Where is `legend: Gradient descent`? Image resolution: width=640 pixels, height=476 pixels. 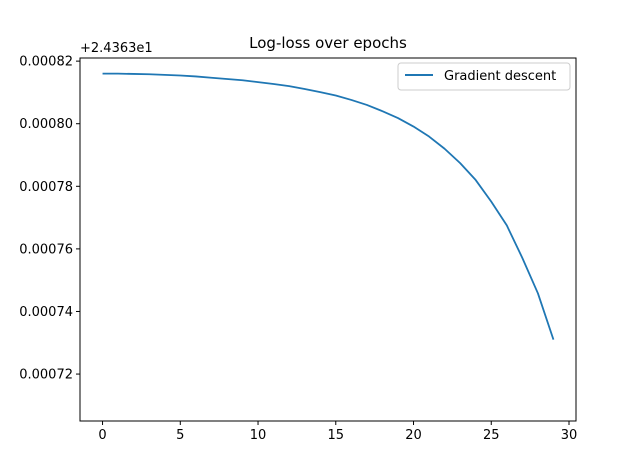
legend: Gradient descent is located at coordinates (484, 76).